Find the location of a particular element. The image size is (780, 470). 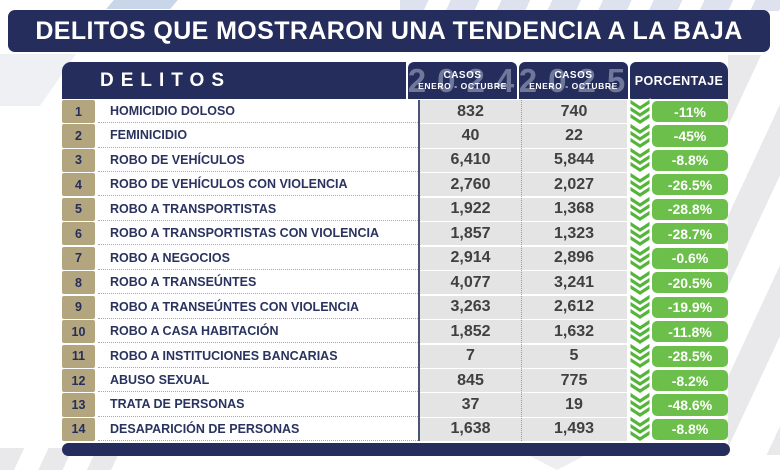

percentage-badge: -26.5% is located at coordinates (690, 185).